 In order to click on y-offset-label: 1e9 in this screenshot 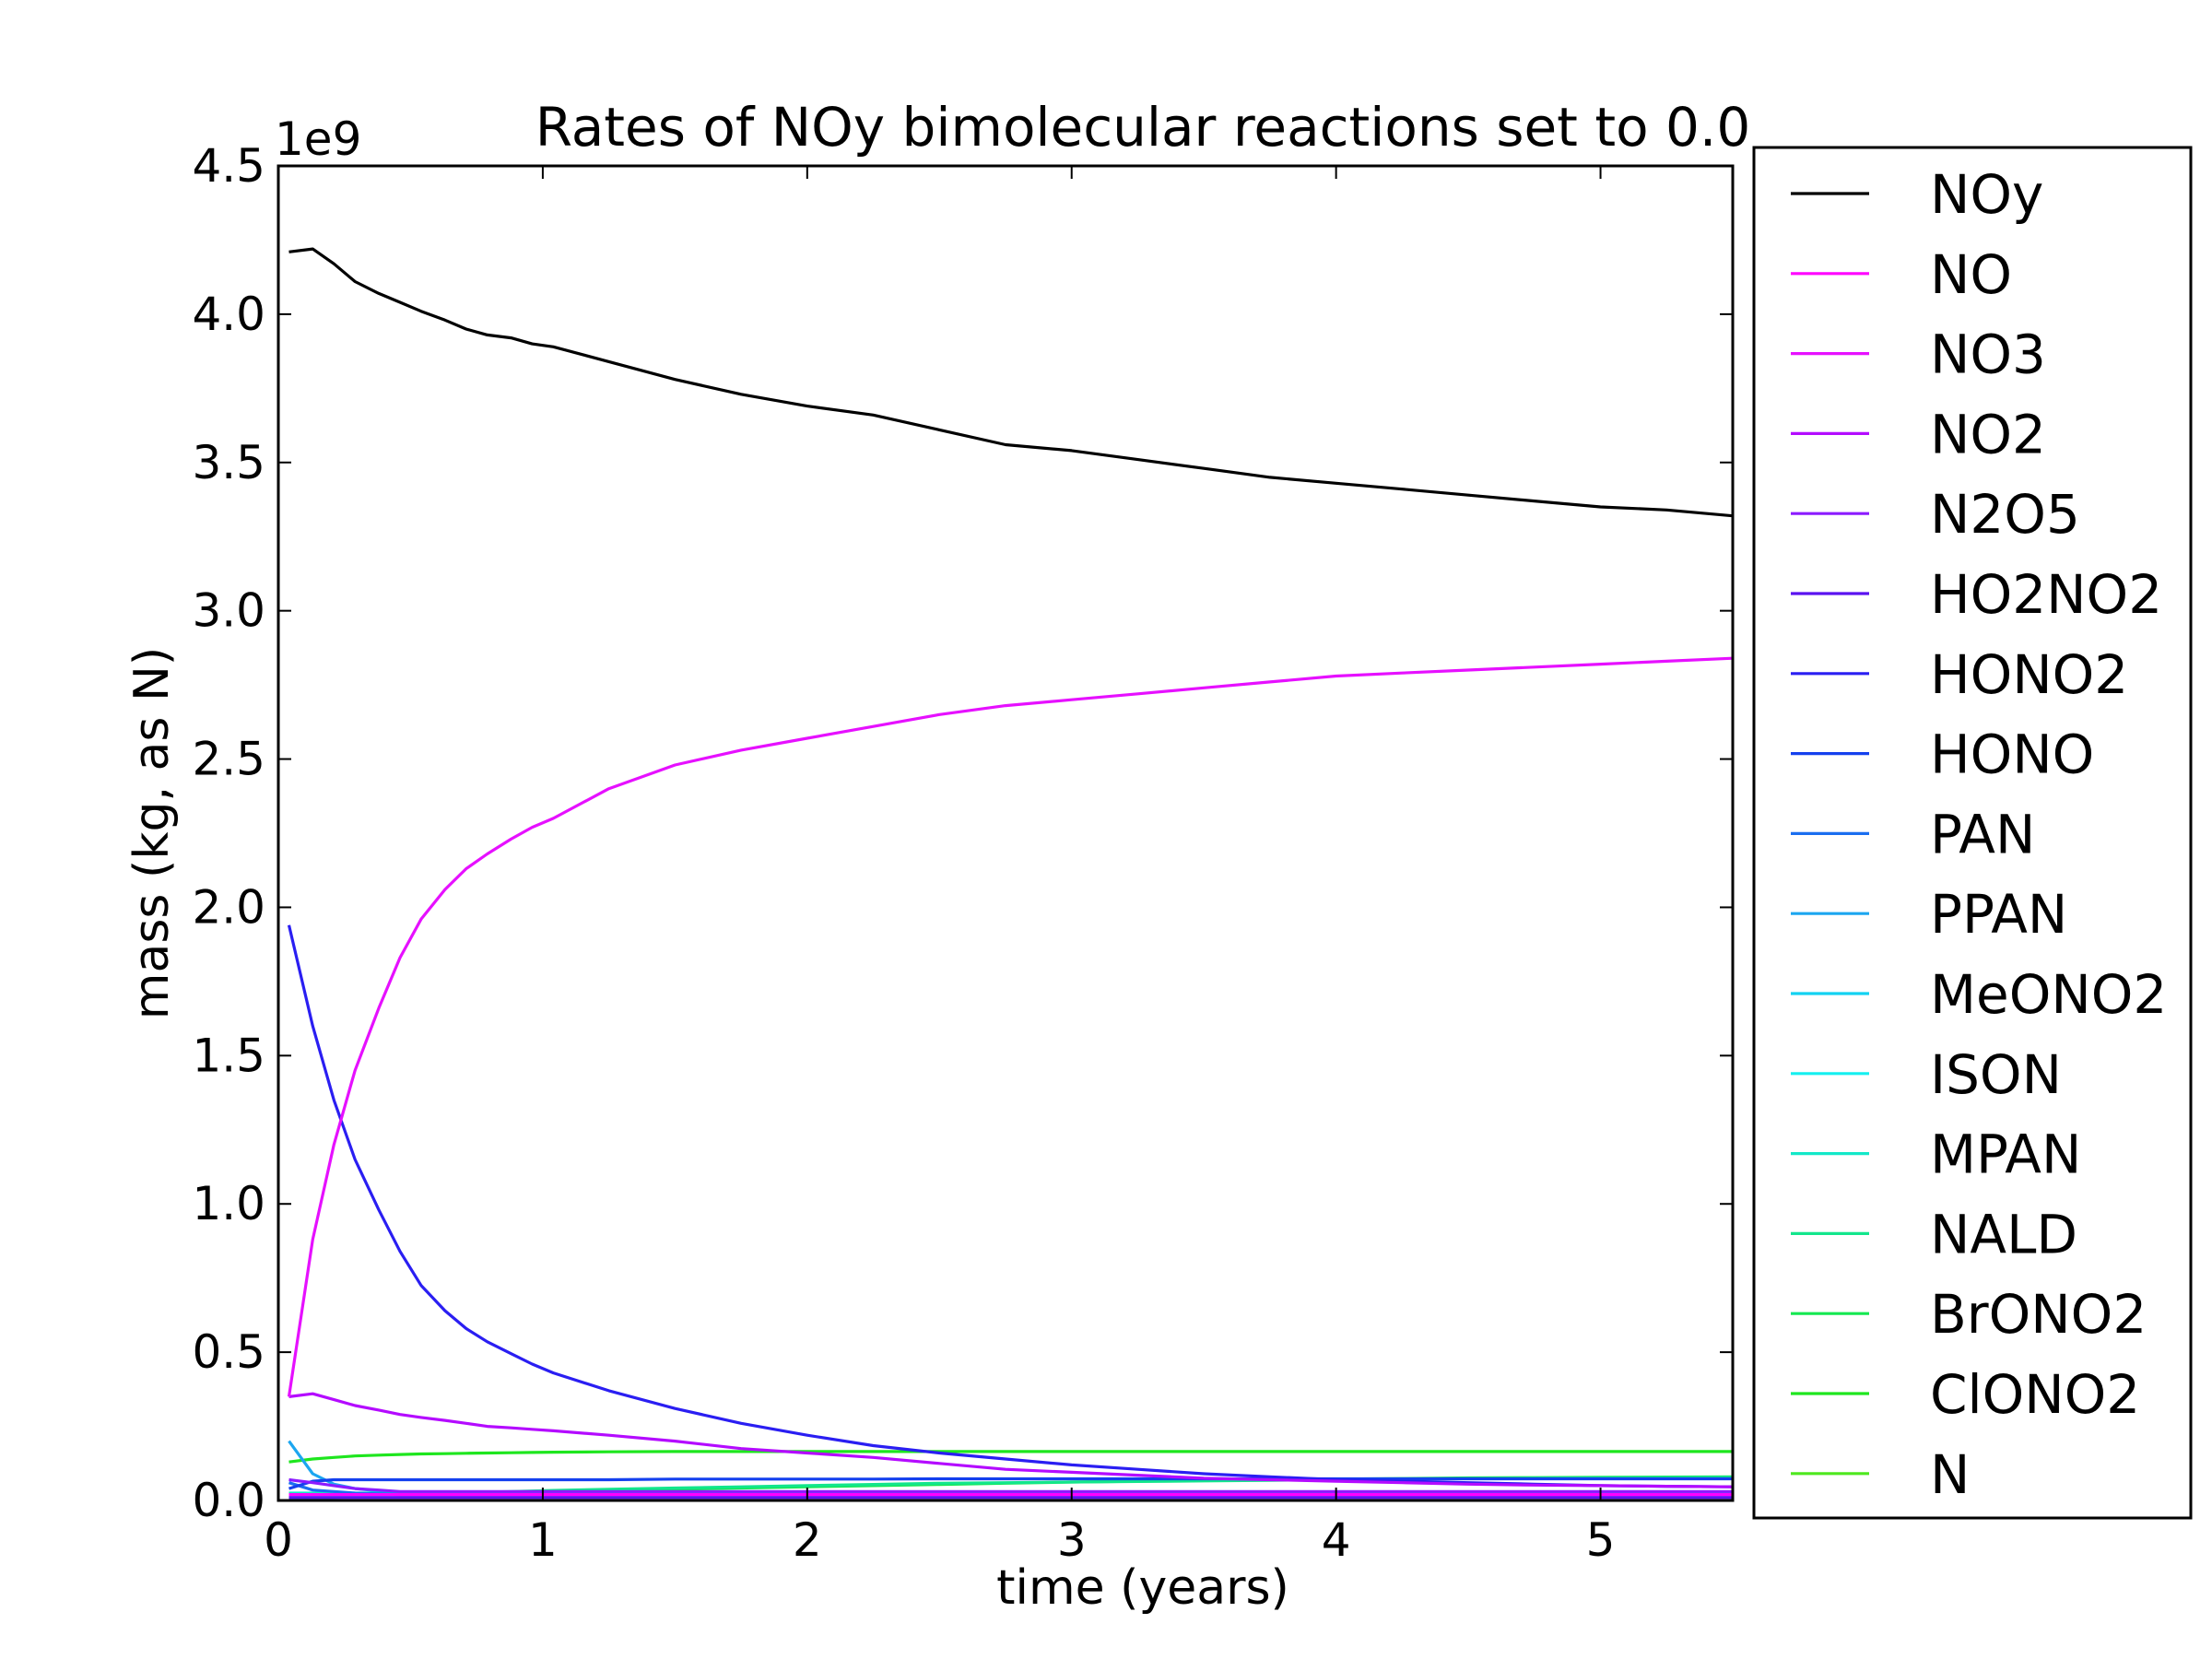, I will do `click(318, 139)`.